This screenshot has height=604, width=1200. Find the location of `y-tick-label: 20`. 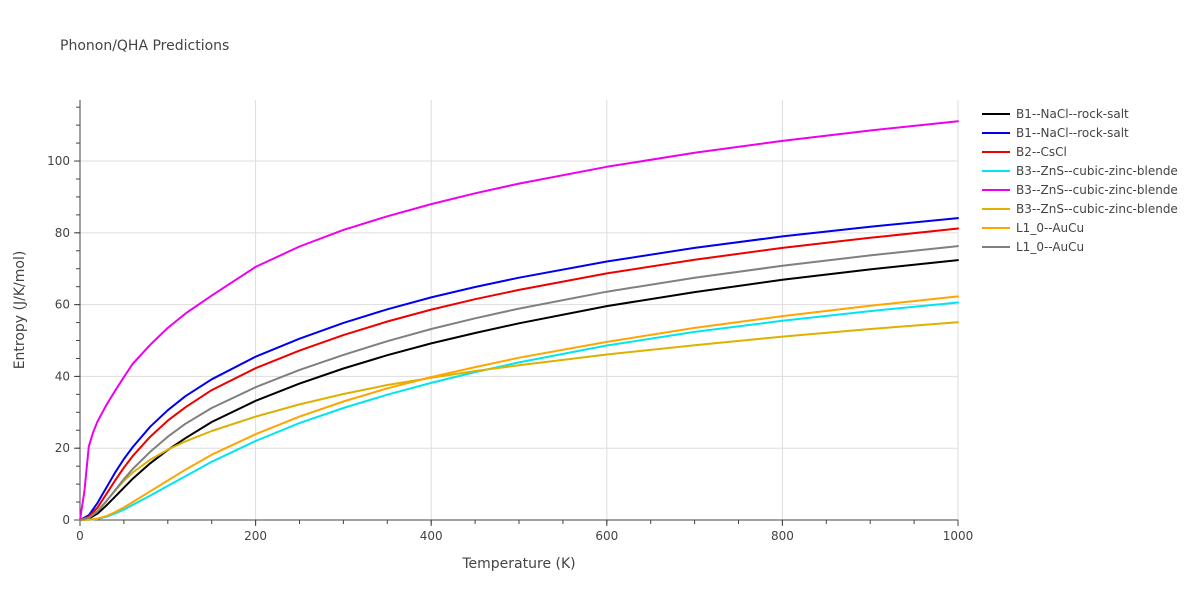

y-tick-label: 20 is located at coordinates (62, 448).